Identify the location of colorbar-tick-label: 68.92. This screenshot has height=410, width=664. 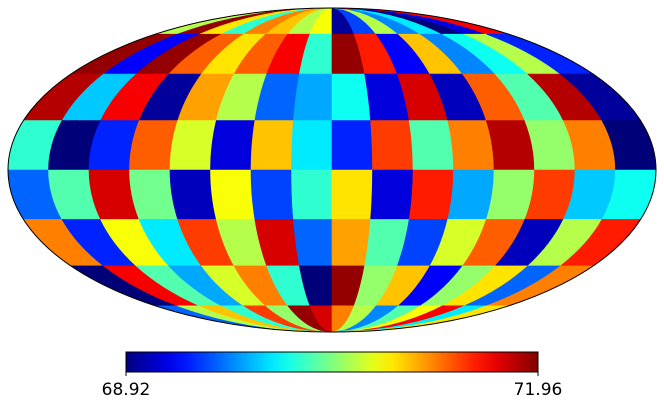
(126, 390).